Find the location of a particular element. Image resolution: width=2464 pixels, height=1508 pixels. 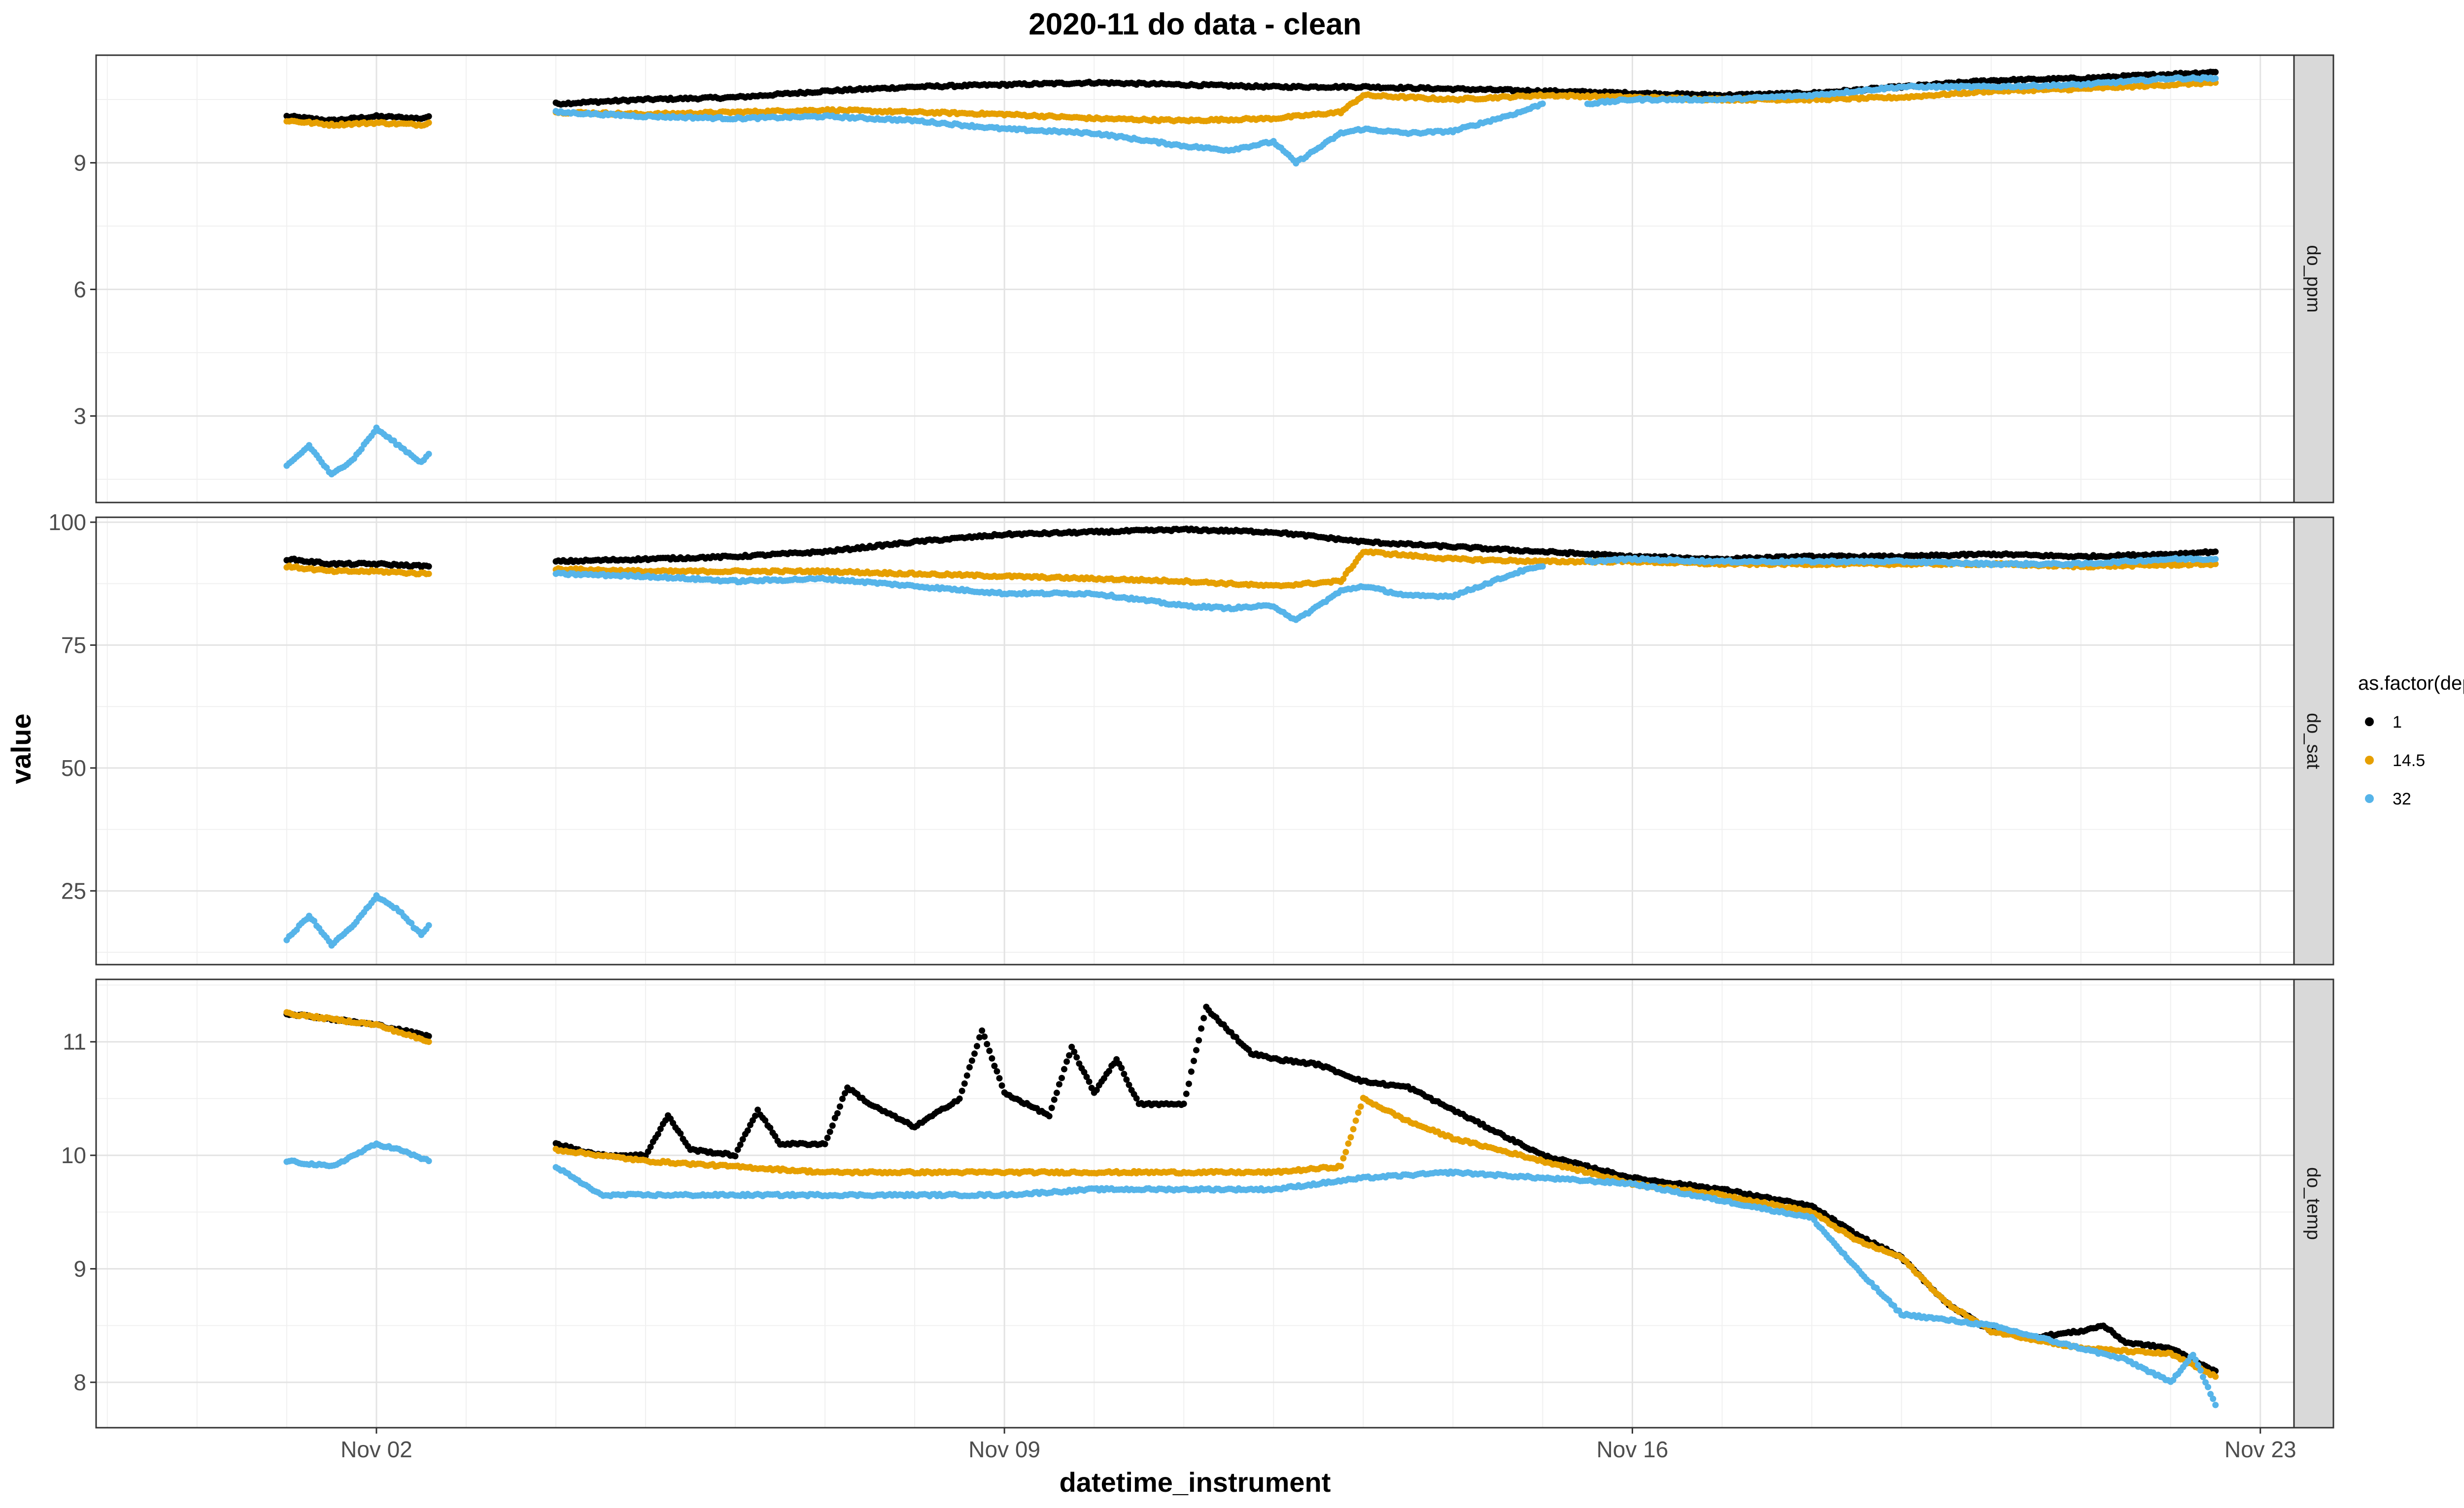

y-tick-label: 100 is located at coordinates (67, 522).